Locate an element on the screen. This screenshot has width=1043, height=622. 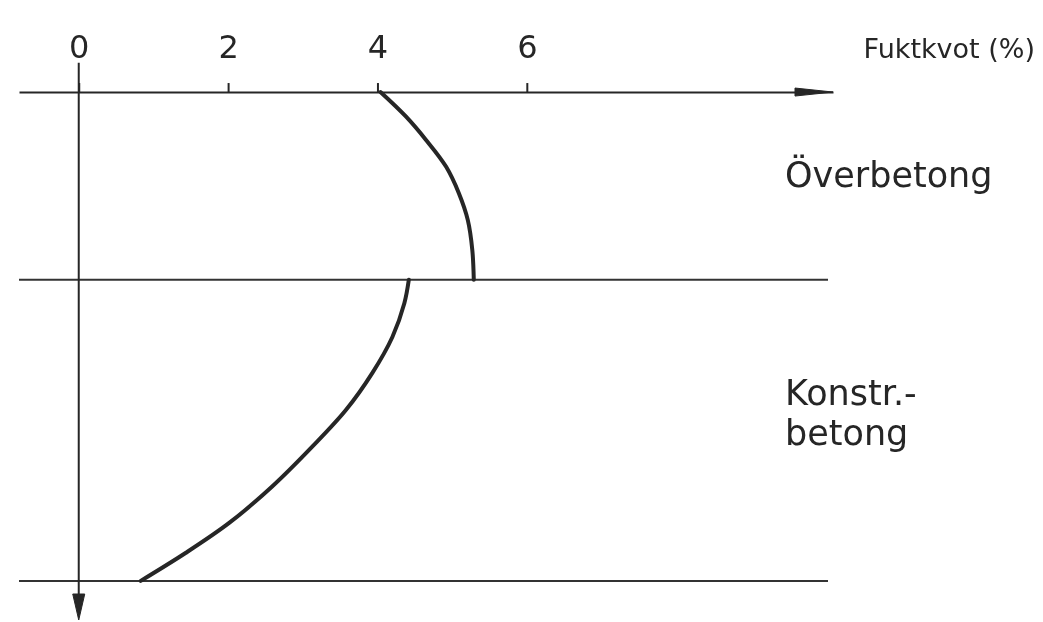
annotation: Konstr.-betong is located at coordinates (851, 413).